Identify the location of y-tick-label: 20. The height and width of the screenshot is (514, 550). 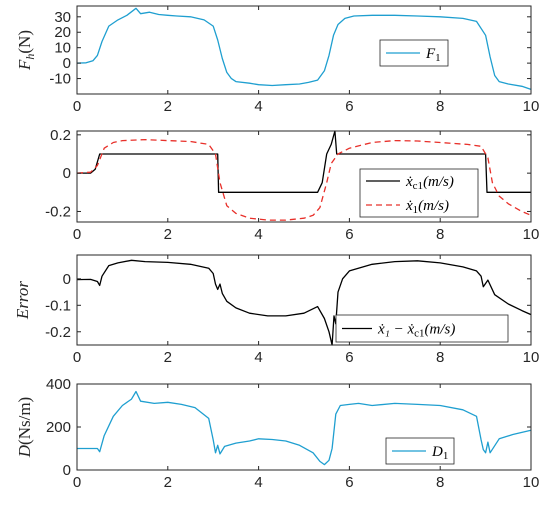
(62, 32).